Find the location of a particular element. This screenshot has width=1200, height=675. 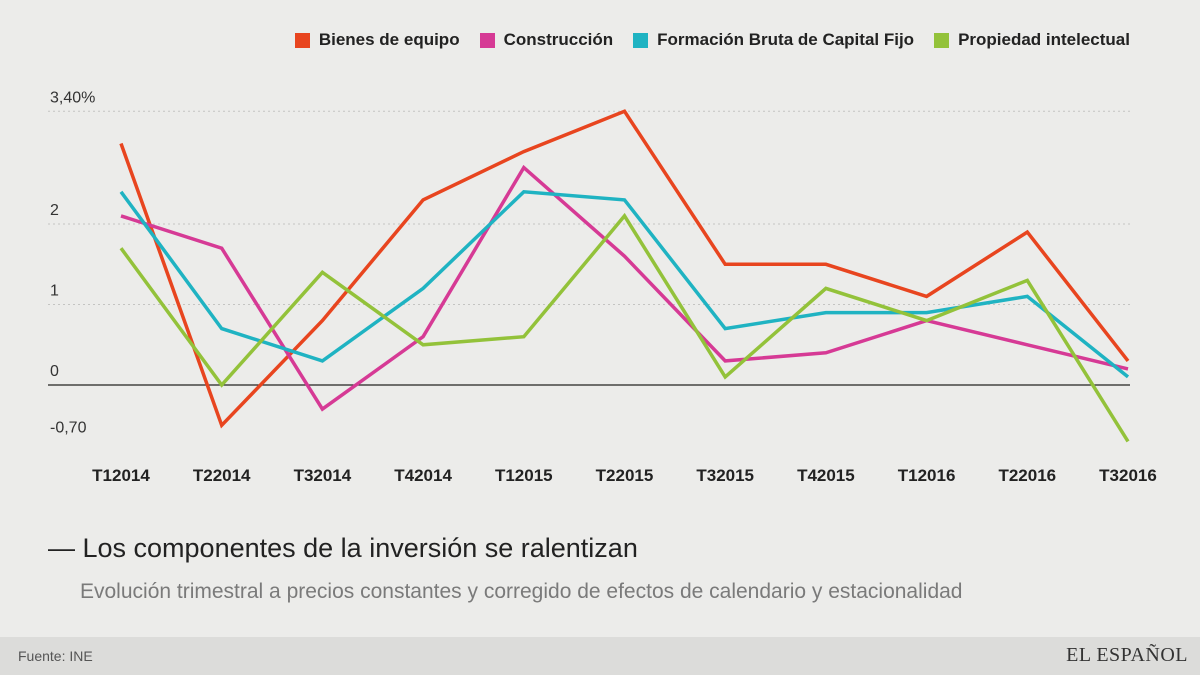

legend-label: Formación Bruta de Capital Fijo is located at coordinates (786, 39).